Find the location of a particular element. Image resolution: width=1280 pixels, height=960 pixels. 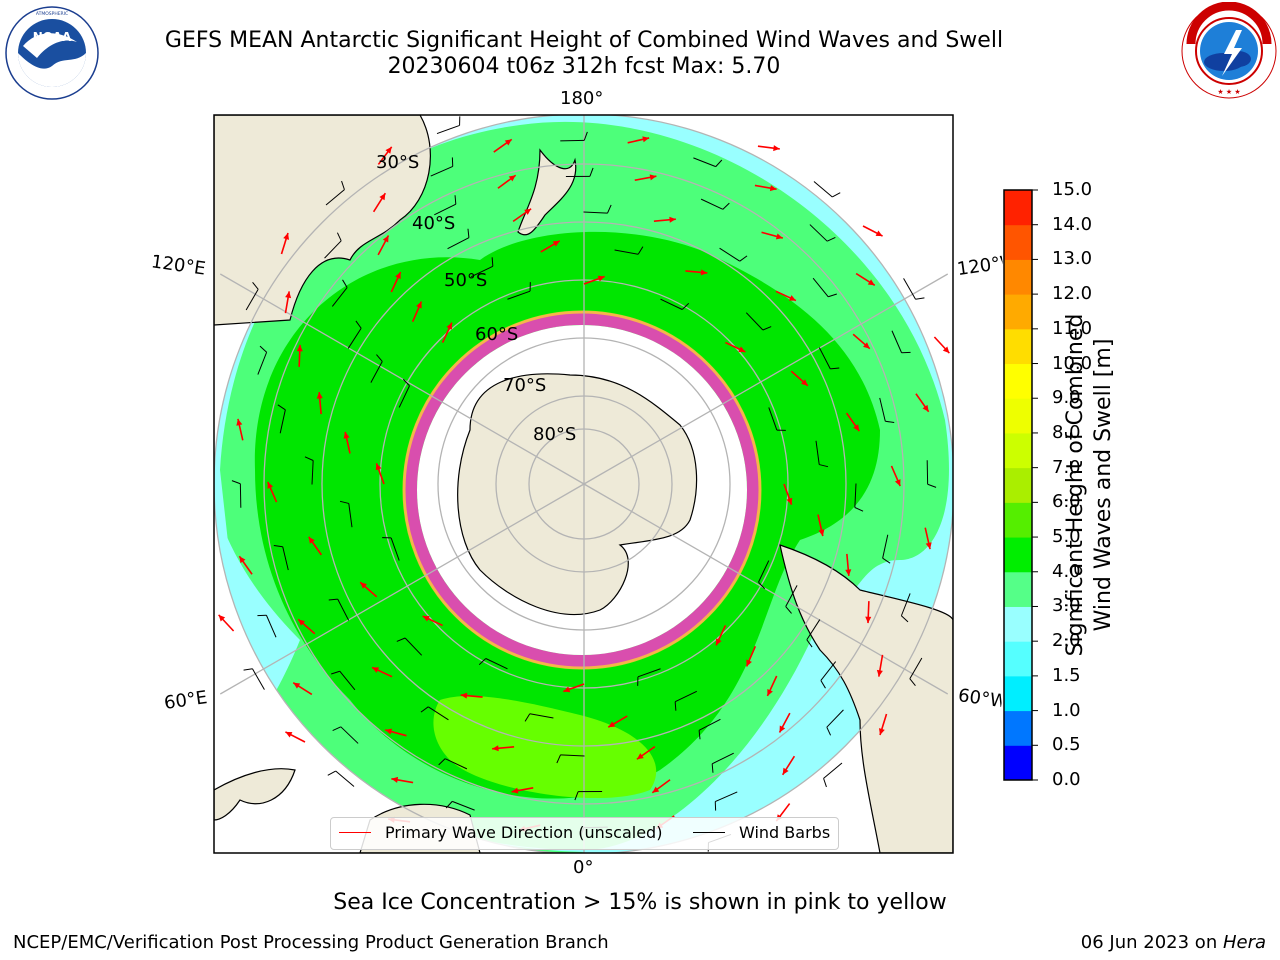

chart-subtitle: 20230604 t06z 312h fcst Max: 5.70 is located at coordinates (584, 66).